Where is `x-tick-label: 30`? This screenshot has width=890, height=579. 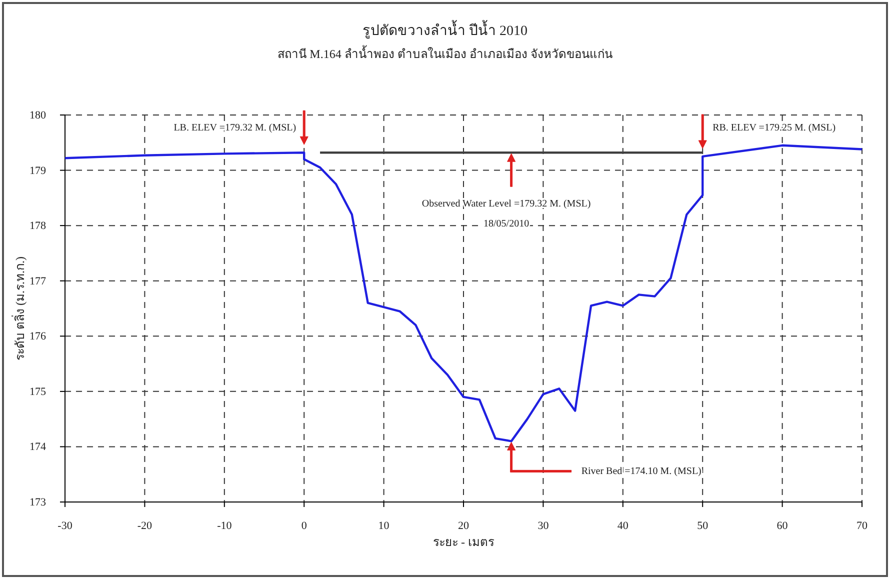 x-tick-label: 30 is located at coordinates (544, 526).